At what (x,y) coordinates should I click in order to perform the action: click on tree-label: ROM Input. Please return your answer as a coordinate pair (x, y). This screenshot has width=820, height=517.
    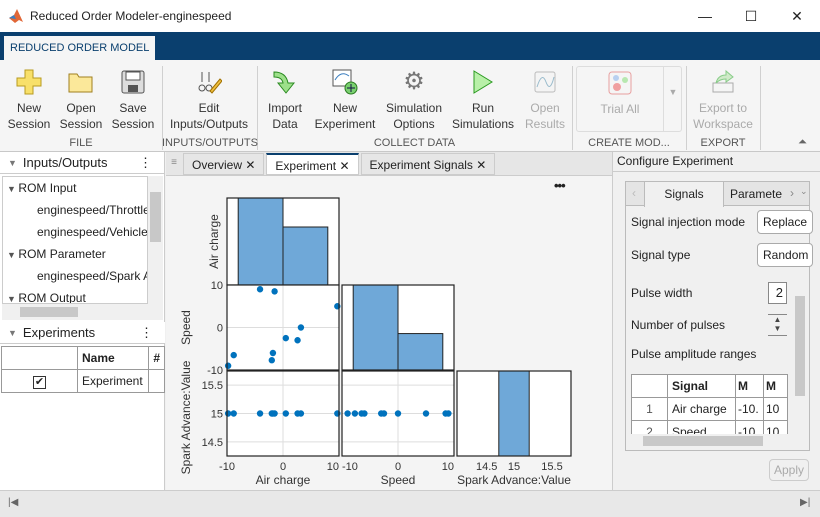
    Looking at the image, I should click on (47, 188).